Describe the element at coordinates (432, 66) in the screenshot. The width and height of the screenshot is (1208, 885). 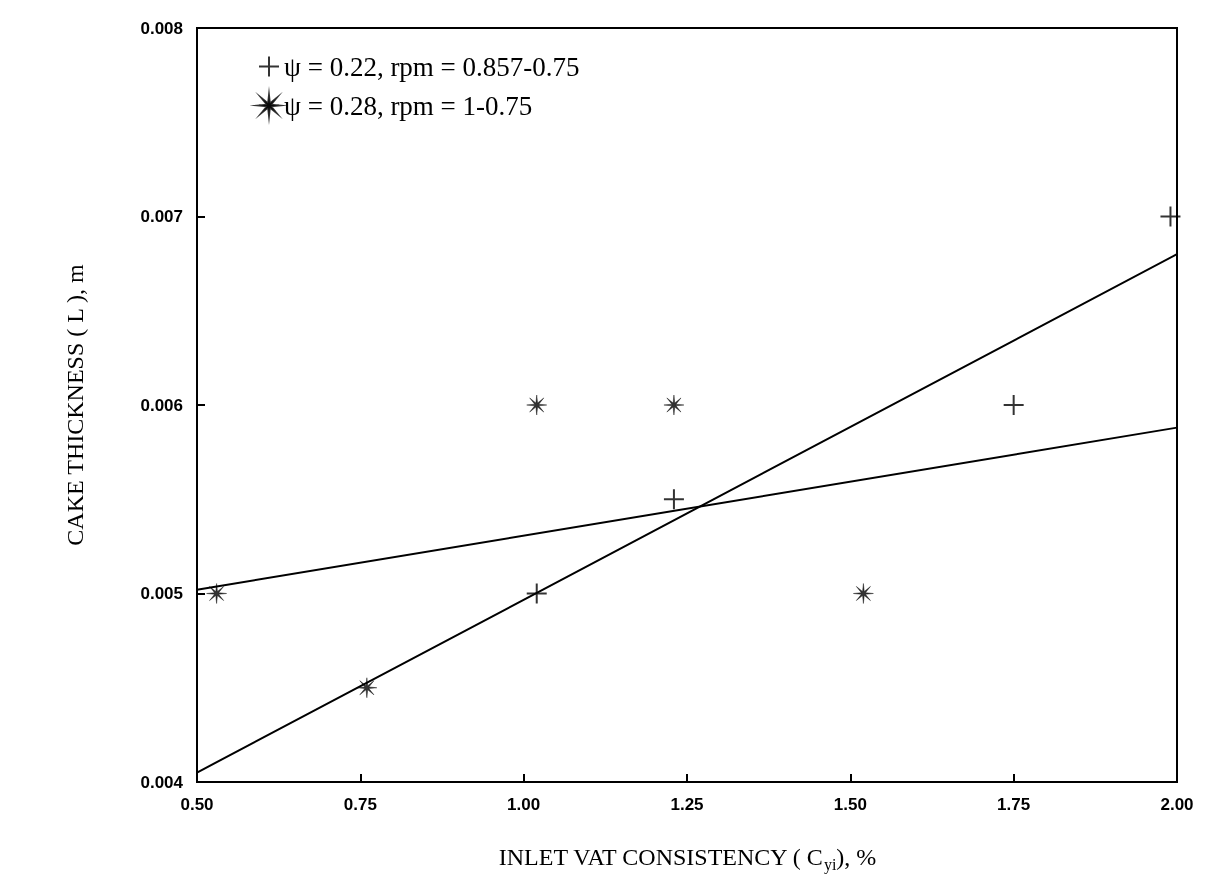
I see `legend-label: ψ = 0.22, rpm = 0.857-0.75` at that location.